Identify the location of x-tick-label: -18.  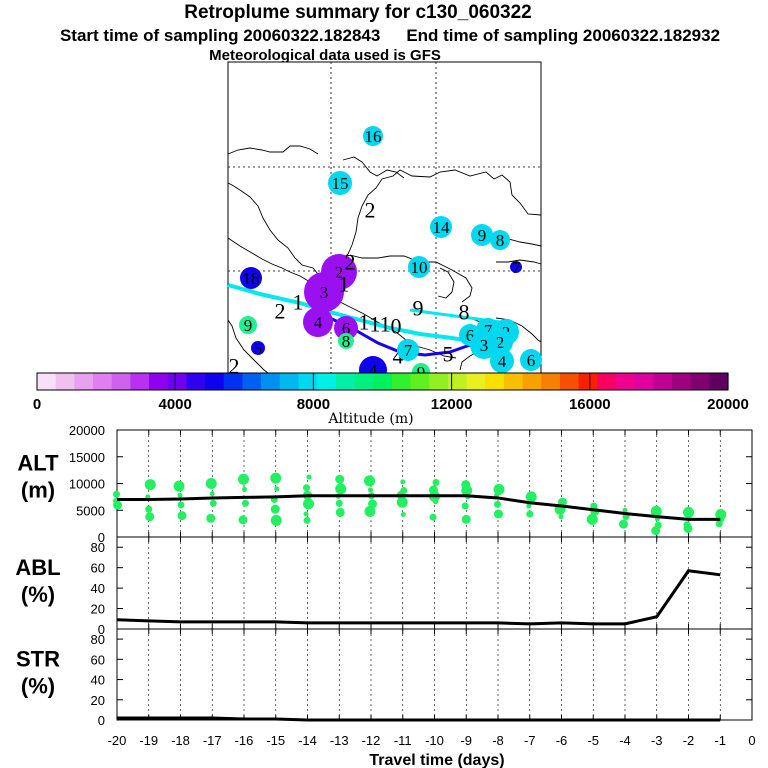
(180, 740).